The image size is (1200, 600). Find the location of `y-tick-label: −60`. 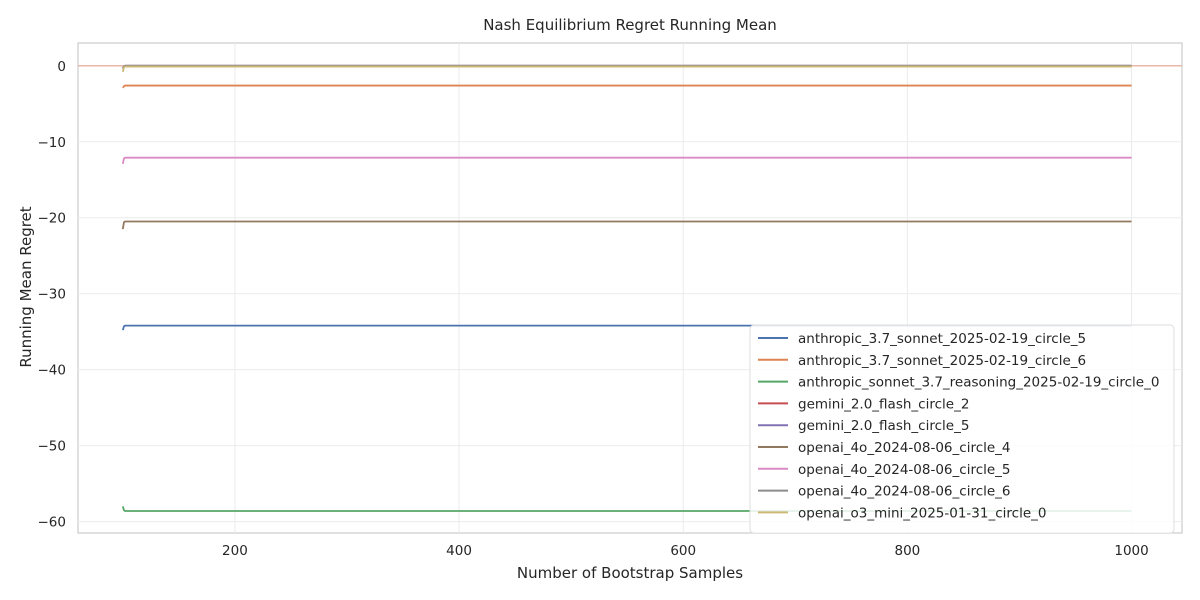

y-tick-label: −60 is located at coordinates (52, 523).